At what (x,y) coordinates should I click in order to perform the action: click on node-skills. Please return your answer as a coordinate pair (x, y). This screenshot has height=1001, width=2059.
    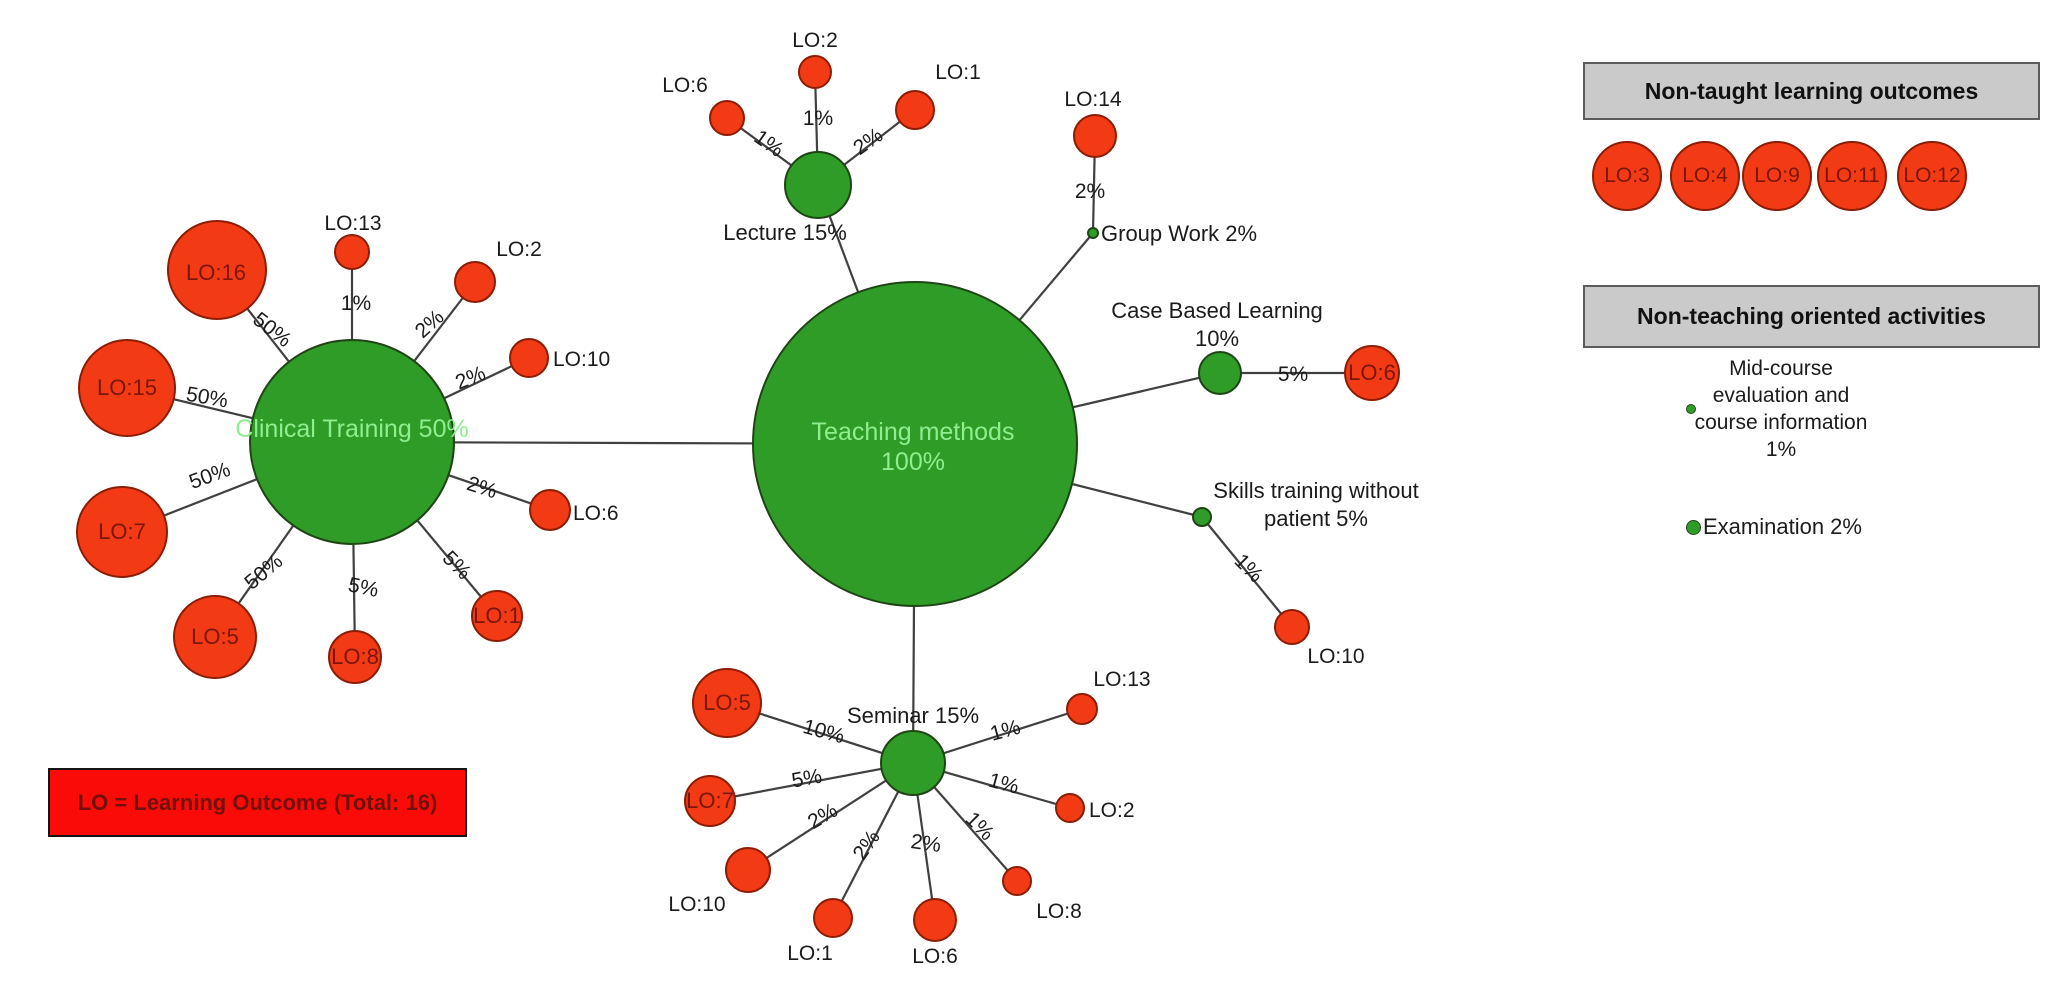
    Looking at the image, I should click on (1202, 517).